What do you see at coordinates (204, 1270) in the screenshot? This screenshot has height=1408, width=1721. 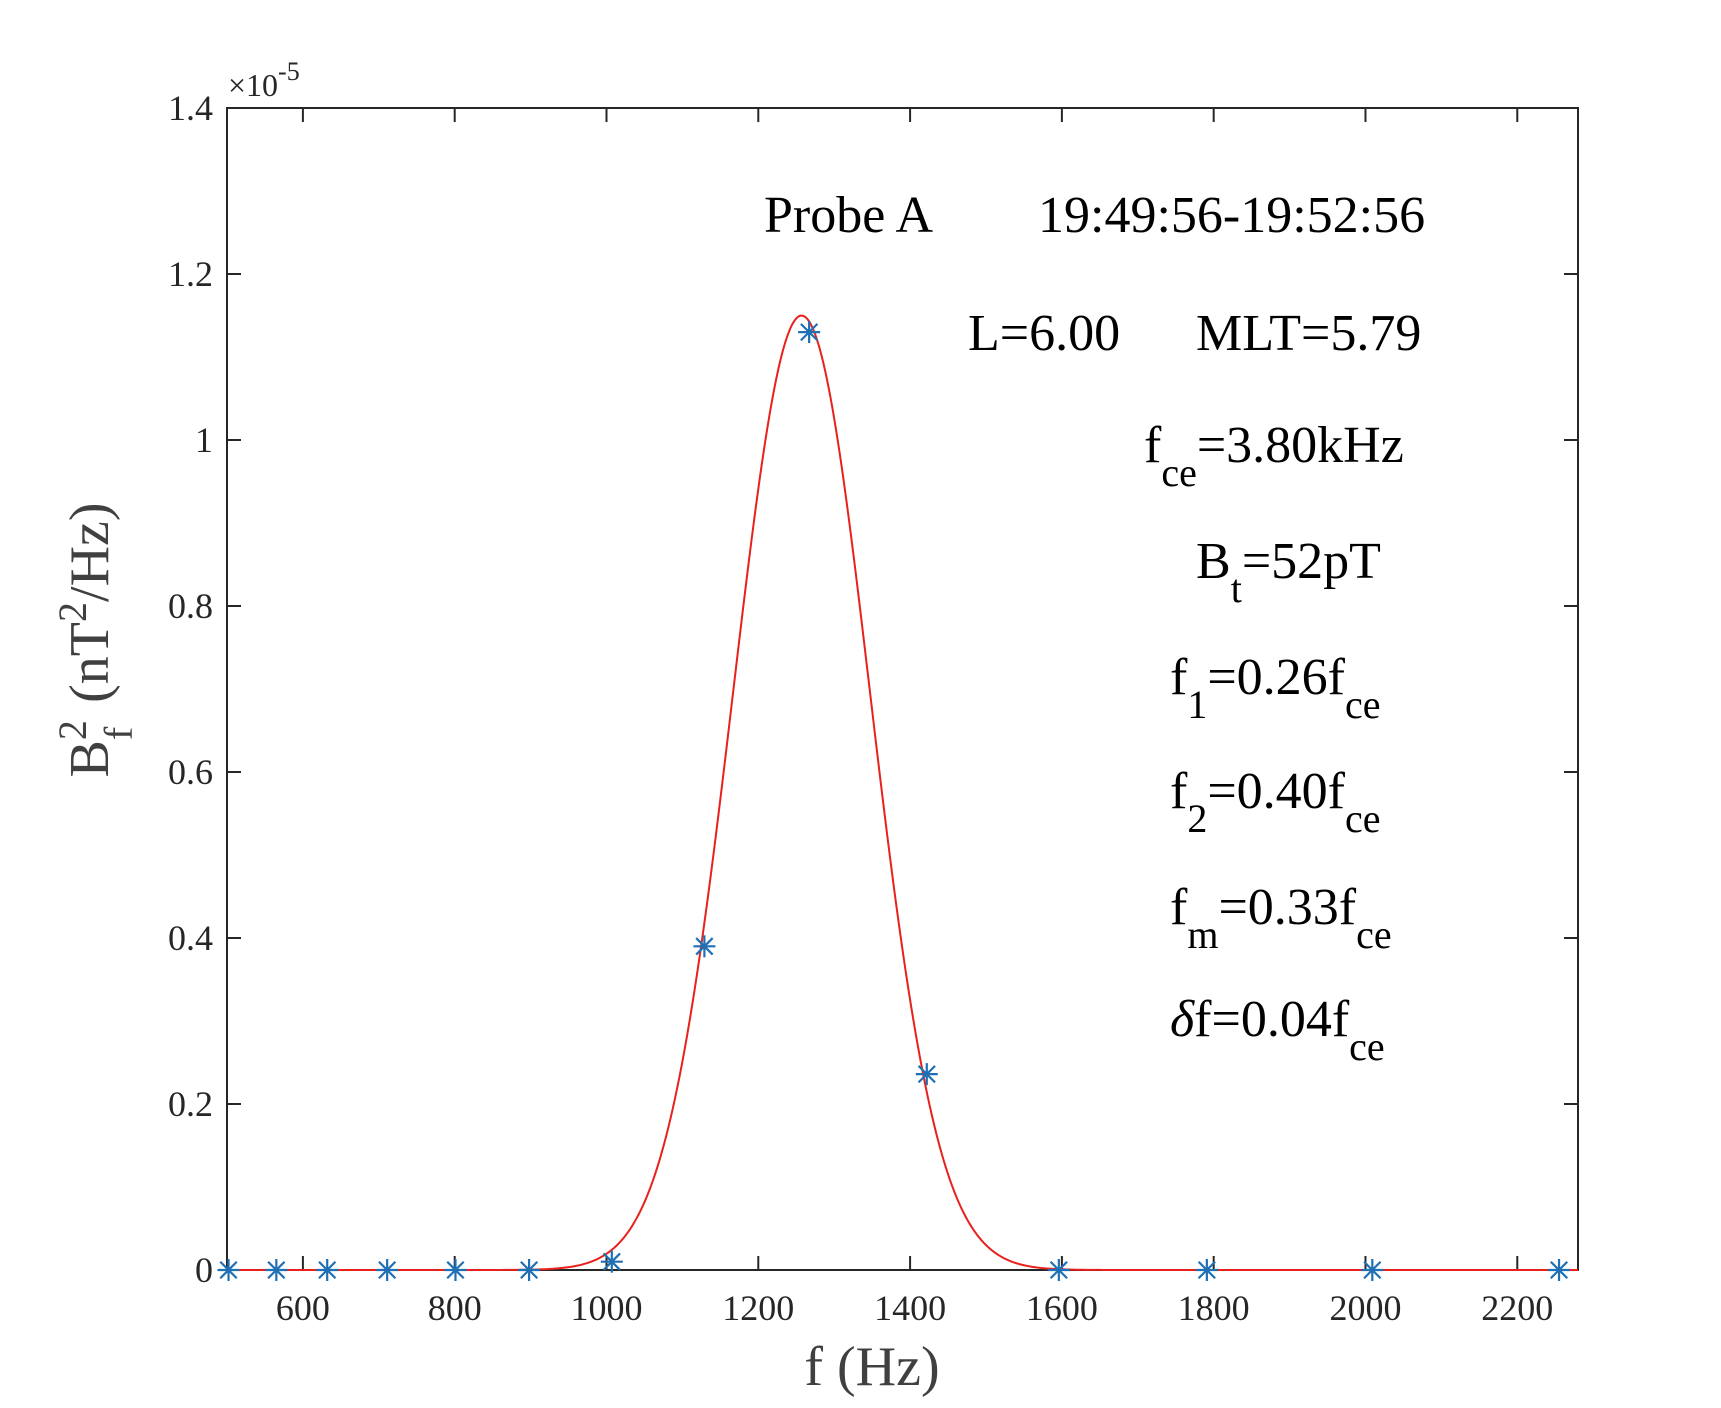 I see `y-tick-label: 0` at bounding box center [204, 1270].